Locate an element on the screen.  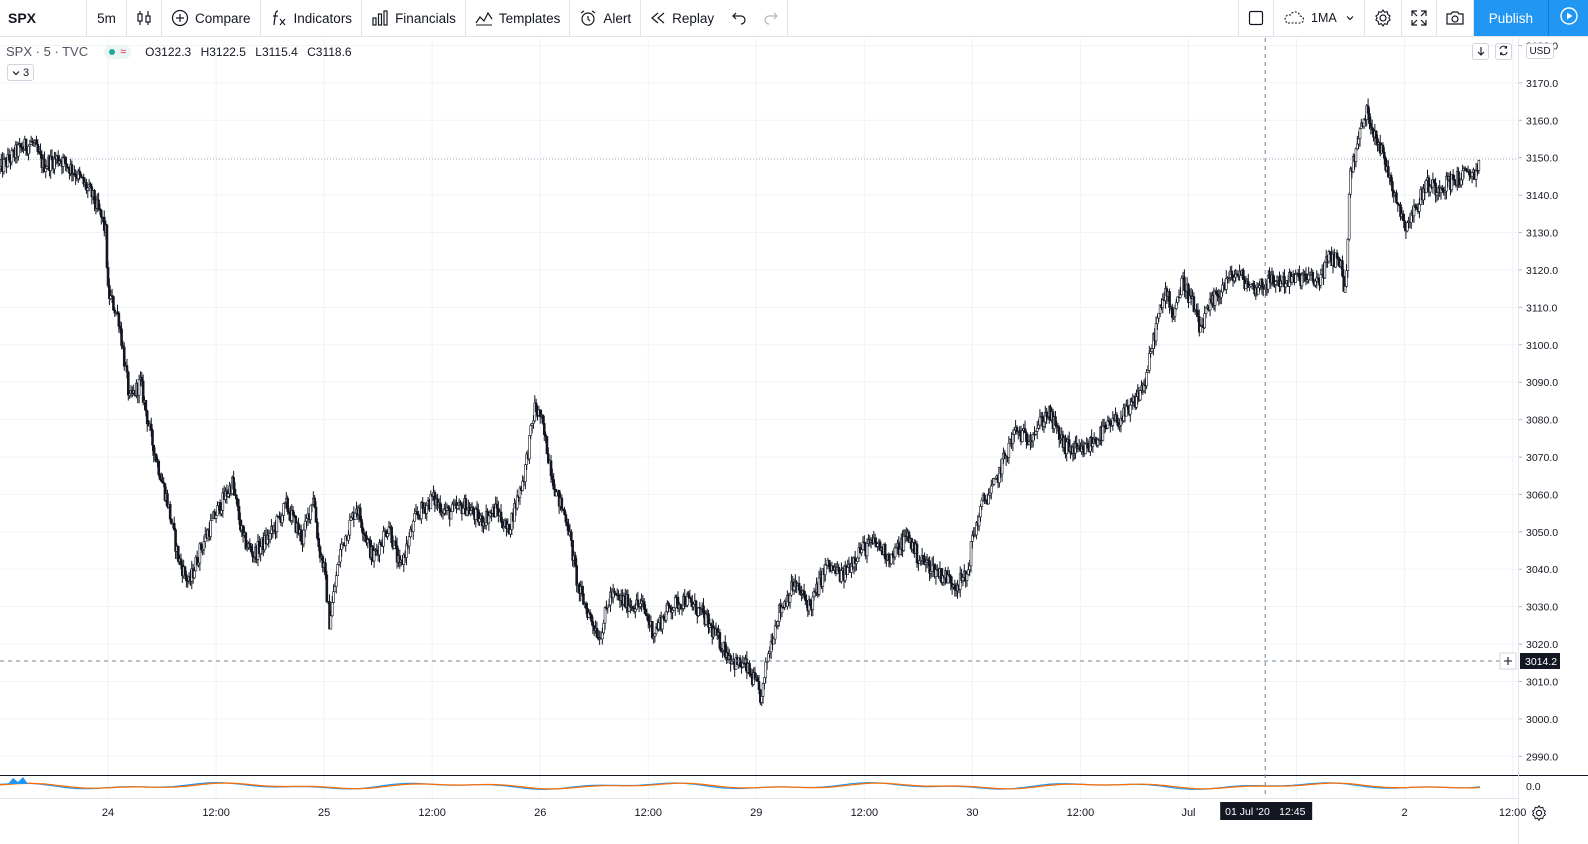
low-value: L3115.4 is located at coordinates (276, 51).